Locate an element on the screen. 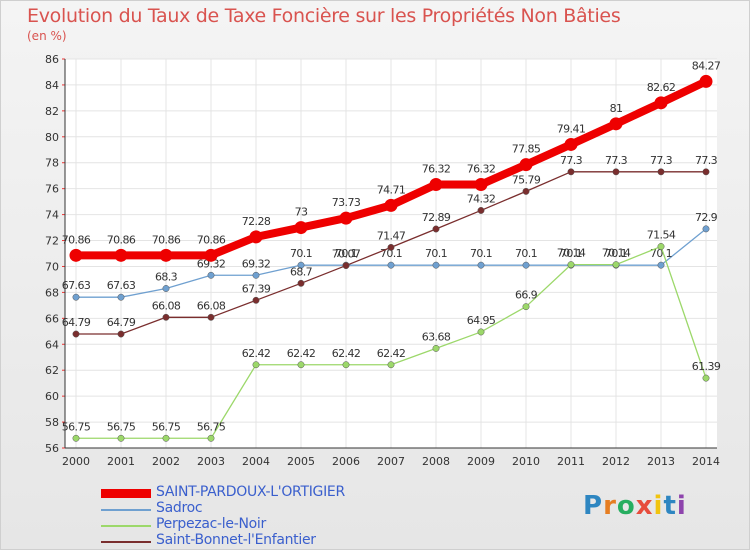 The image size is (750, 550). data-label: 67.63 is located at coordinates (121, 285).